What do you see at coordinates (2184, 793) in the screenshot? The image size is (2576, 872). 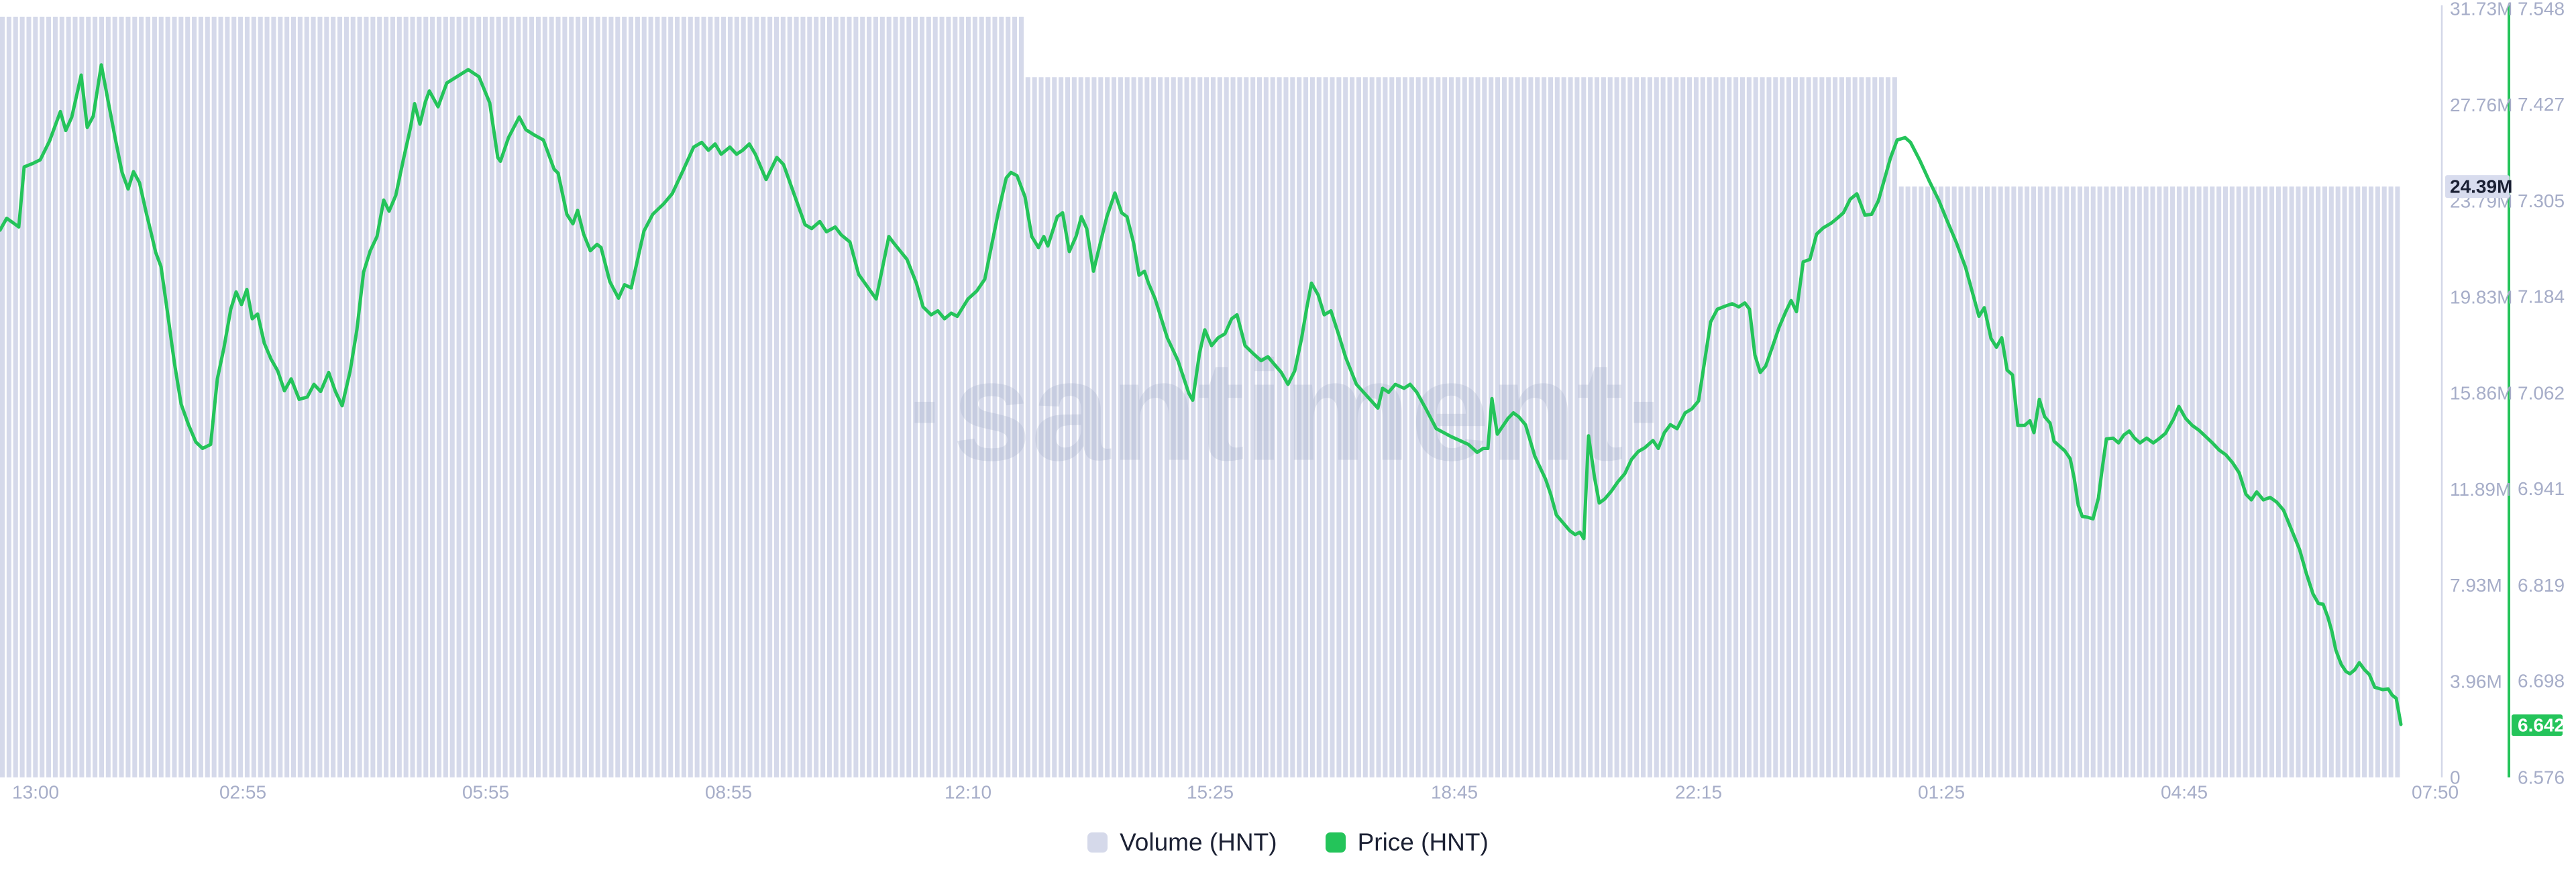 I see `time-tick-label: 04:45` at bounding box center [2184, 793].